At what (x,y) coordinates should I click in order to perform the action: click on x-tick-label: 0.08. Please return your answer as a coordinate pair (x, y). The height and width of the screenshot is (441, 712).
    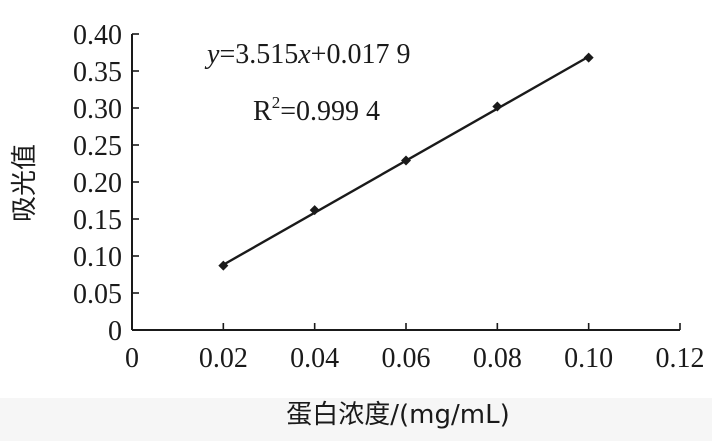
    Looking at the image, I should click on (497, 358).